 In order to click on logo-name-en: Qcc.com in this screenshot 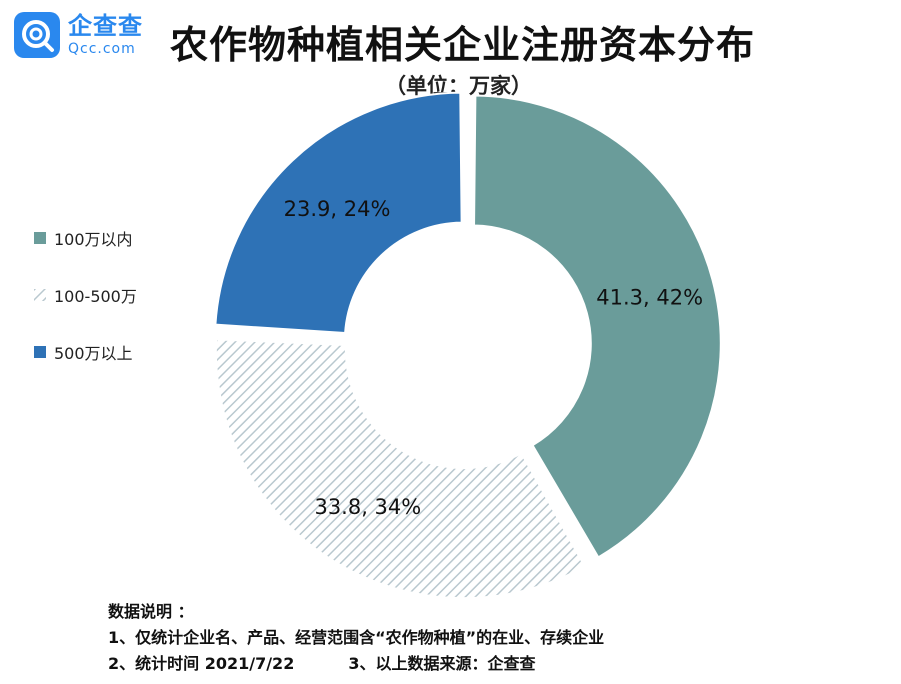, I will do `click(102, 49)`.